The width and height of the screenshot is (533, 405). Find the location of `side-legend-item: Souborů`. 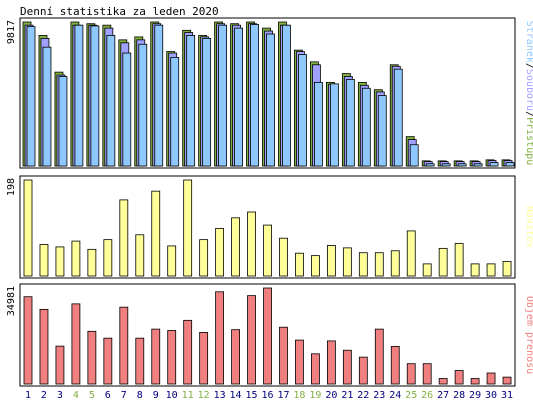

side-legend-item: Souborů is located at coordinates (528, 90).